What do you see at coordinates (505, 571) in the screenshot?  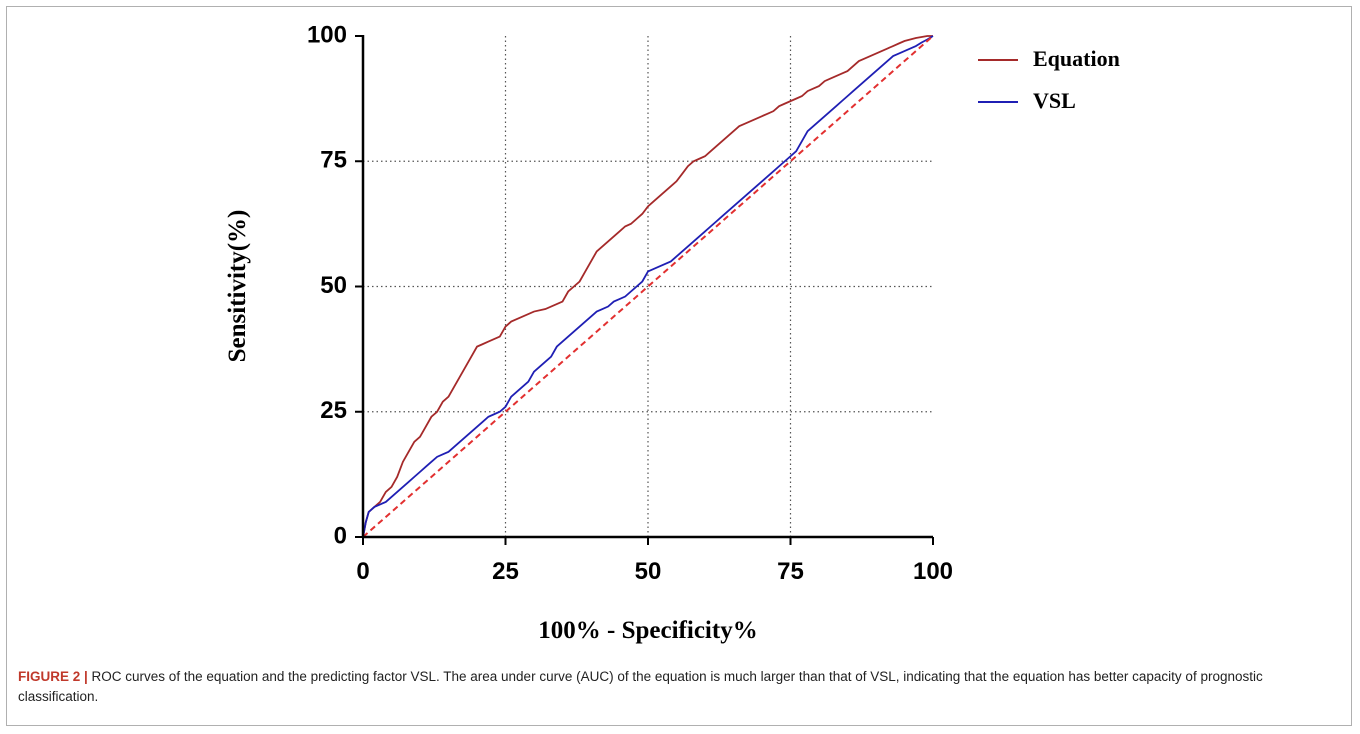 I see `x-tick-label-25: 25` at bounding box center [505, 571].